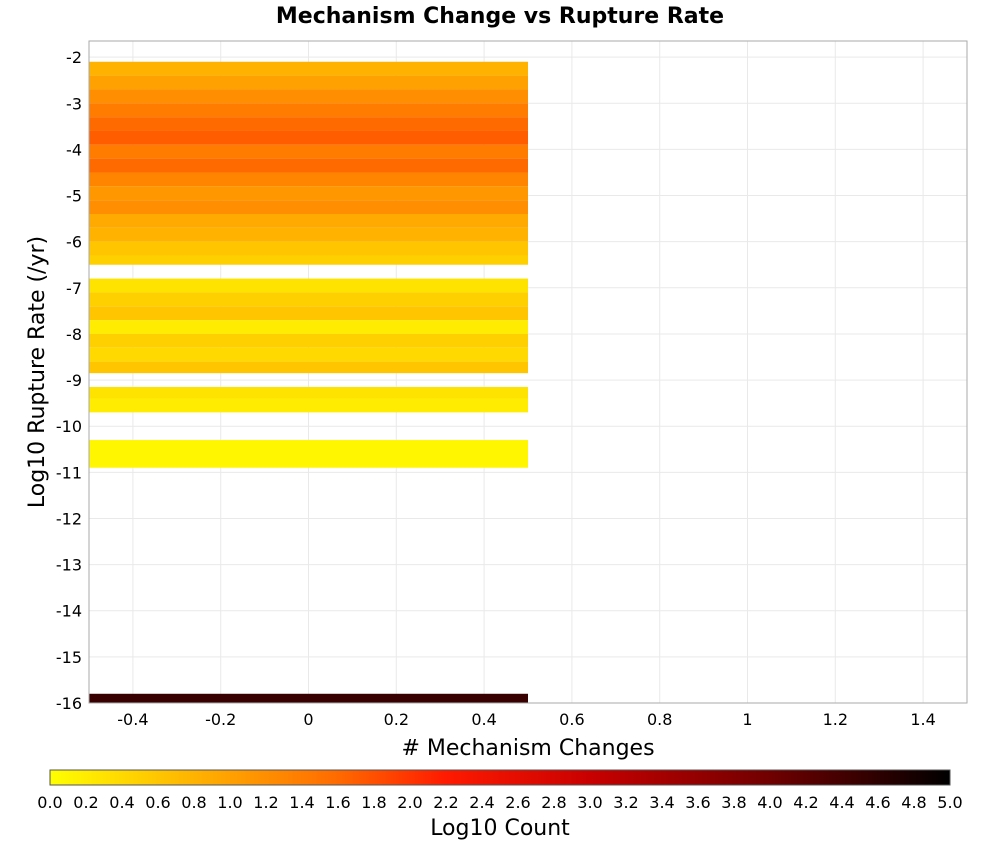 The width and height of the screenshot is (1000, 854). I want to click on colorbar-label: Log10 Count, so click(500, 828).